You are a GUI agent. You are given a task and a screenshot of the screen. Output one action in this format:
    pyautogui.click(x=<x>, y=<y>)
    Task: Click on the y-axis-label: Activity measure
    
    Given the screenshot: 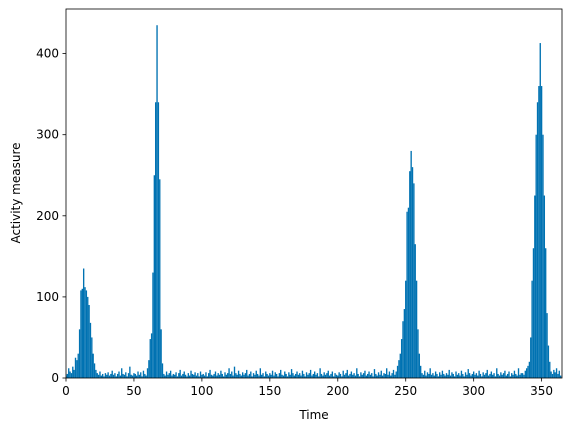 What is the action you would take?
    pyautogui.click(x=16, y=192)
    